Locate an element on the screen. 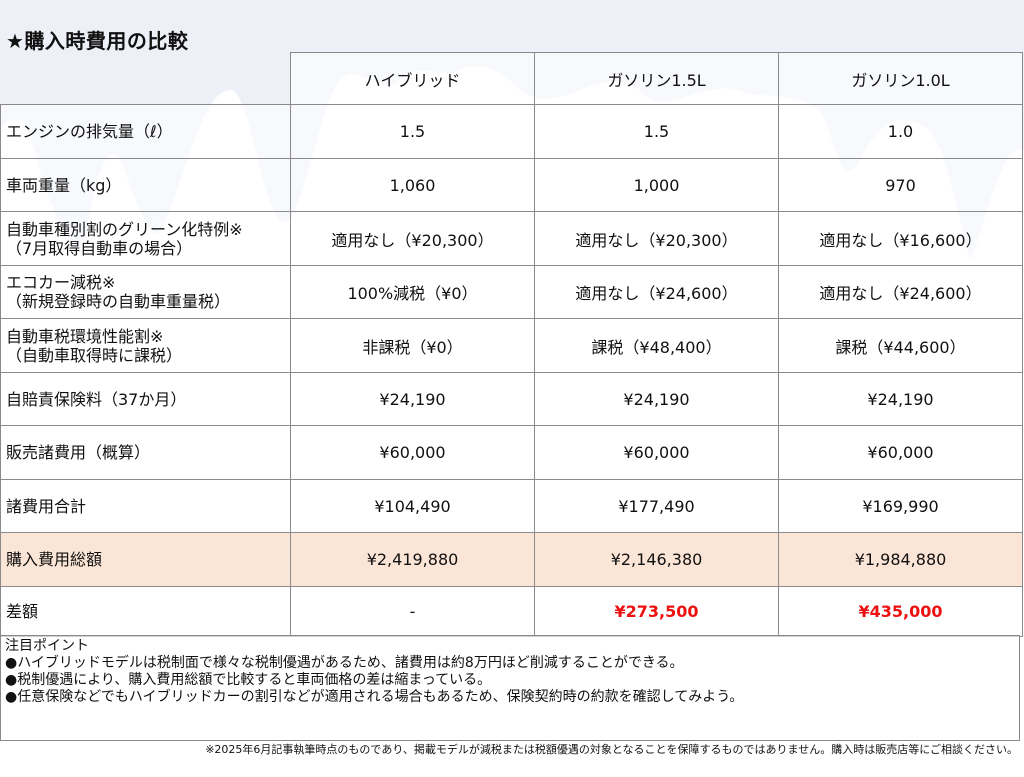 Image resolution: width=1024 pixels, height=777 pixels. cell-value: ¥104,490 is located at coordinates (412, 506).